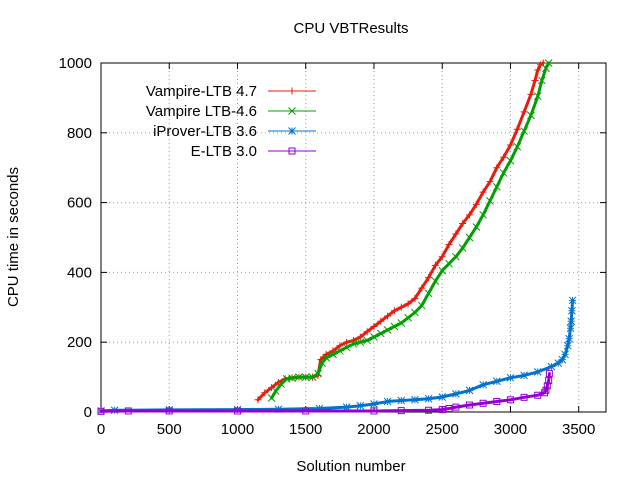 The width and height of the screenshot is (640, 480). Describe the element at coordinates (373, 429) in the screenshot. I see `x-tick-label: 2000` at that location.